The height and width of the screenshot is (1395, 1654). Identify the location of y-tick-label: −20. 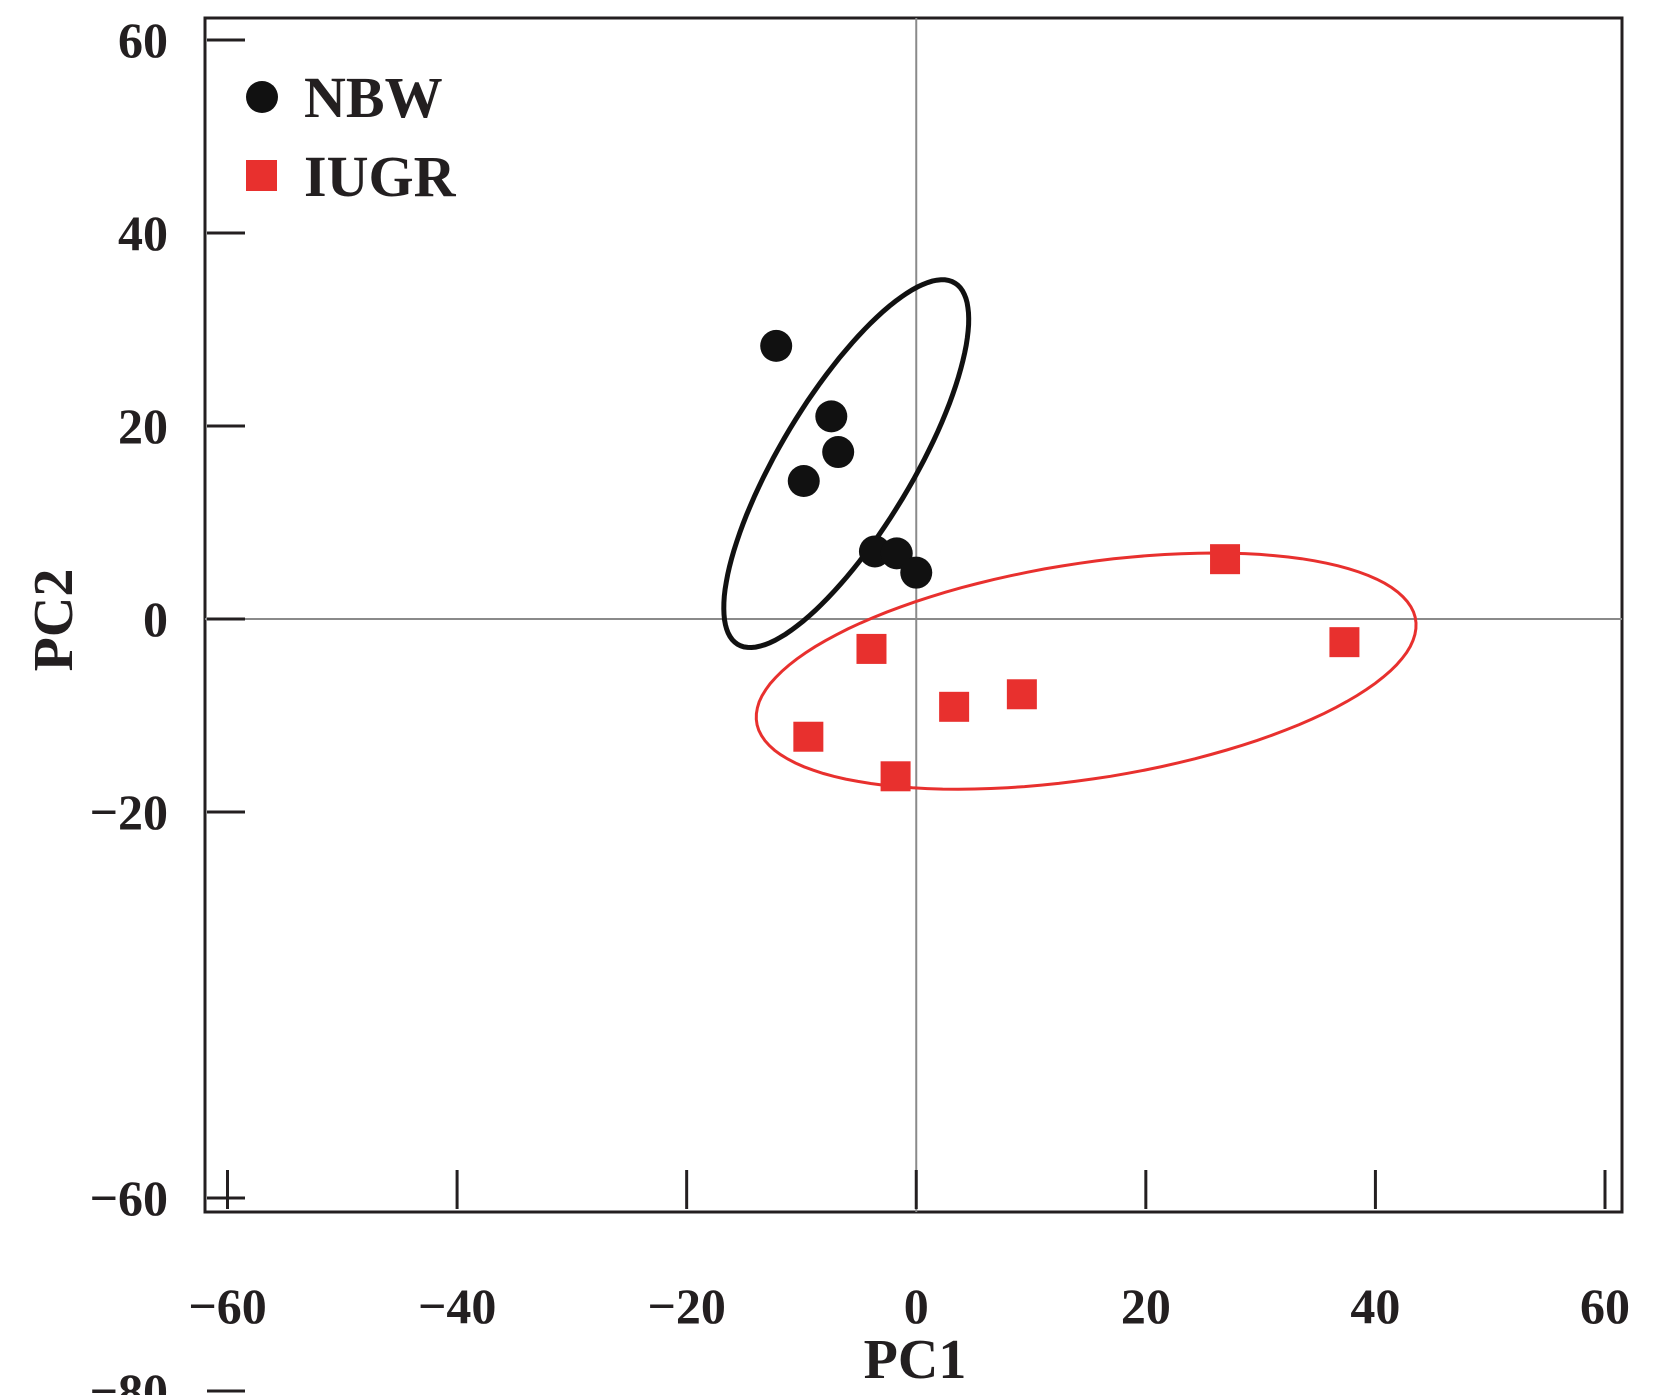
(129, 812).